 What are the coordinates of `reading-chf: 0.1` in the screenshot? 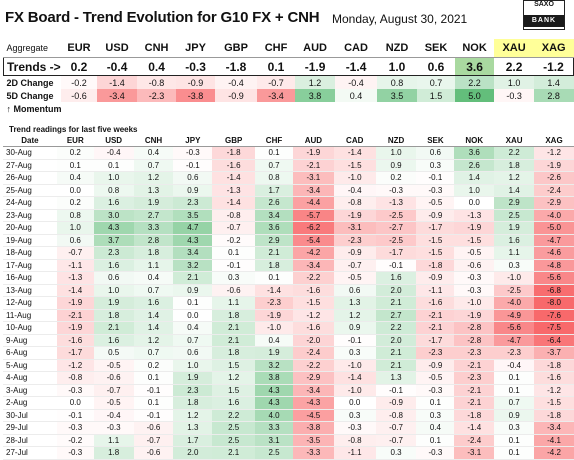 It's located at (274, 153).